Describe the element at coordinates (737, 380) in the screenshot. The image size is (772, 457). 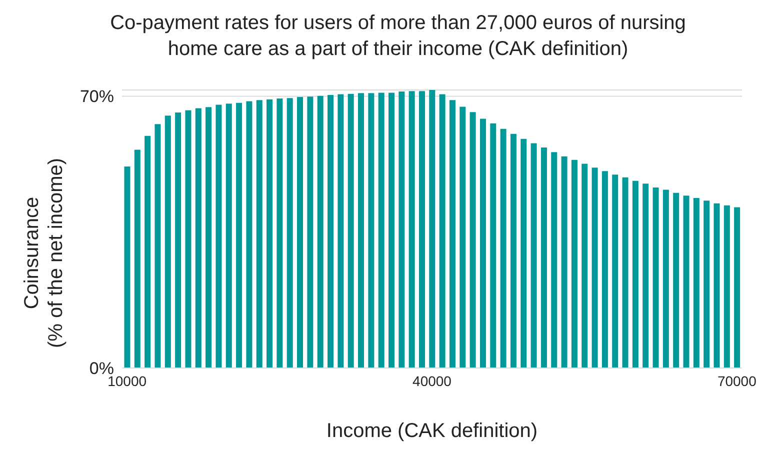
I see `x-tick-label: 70000` at that location.